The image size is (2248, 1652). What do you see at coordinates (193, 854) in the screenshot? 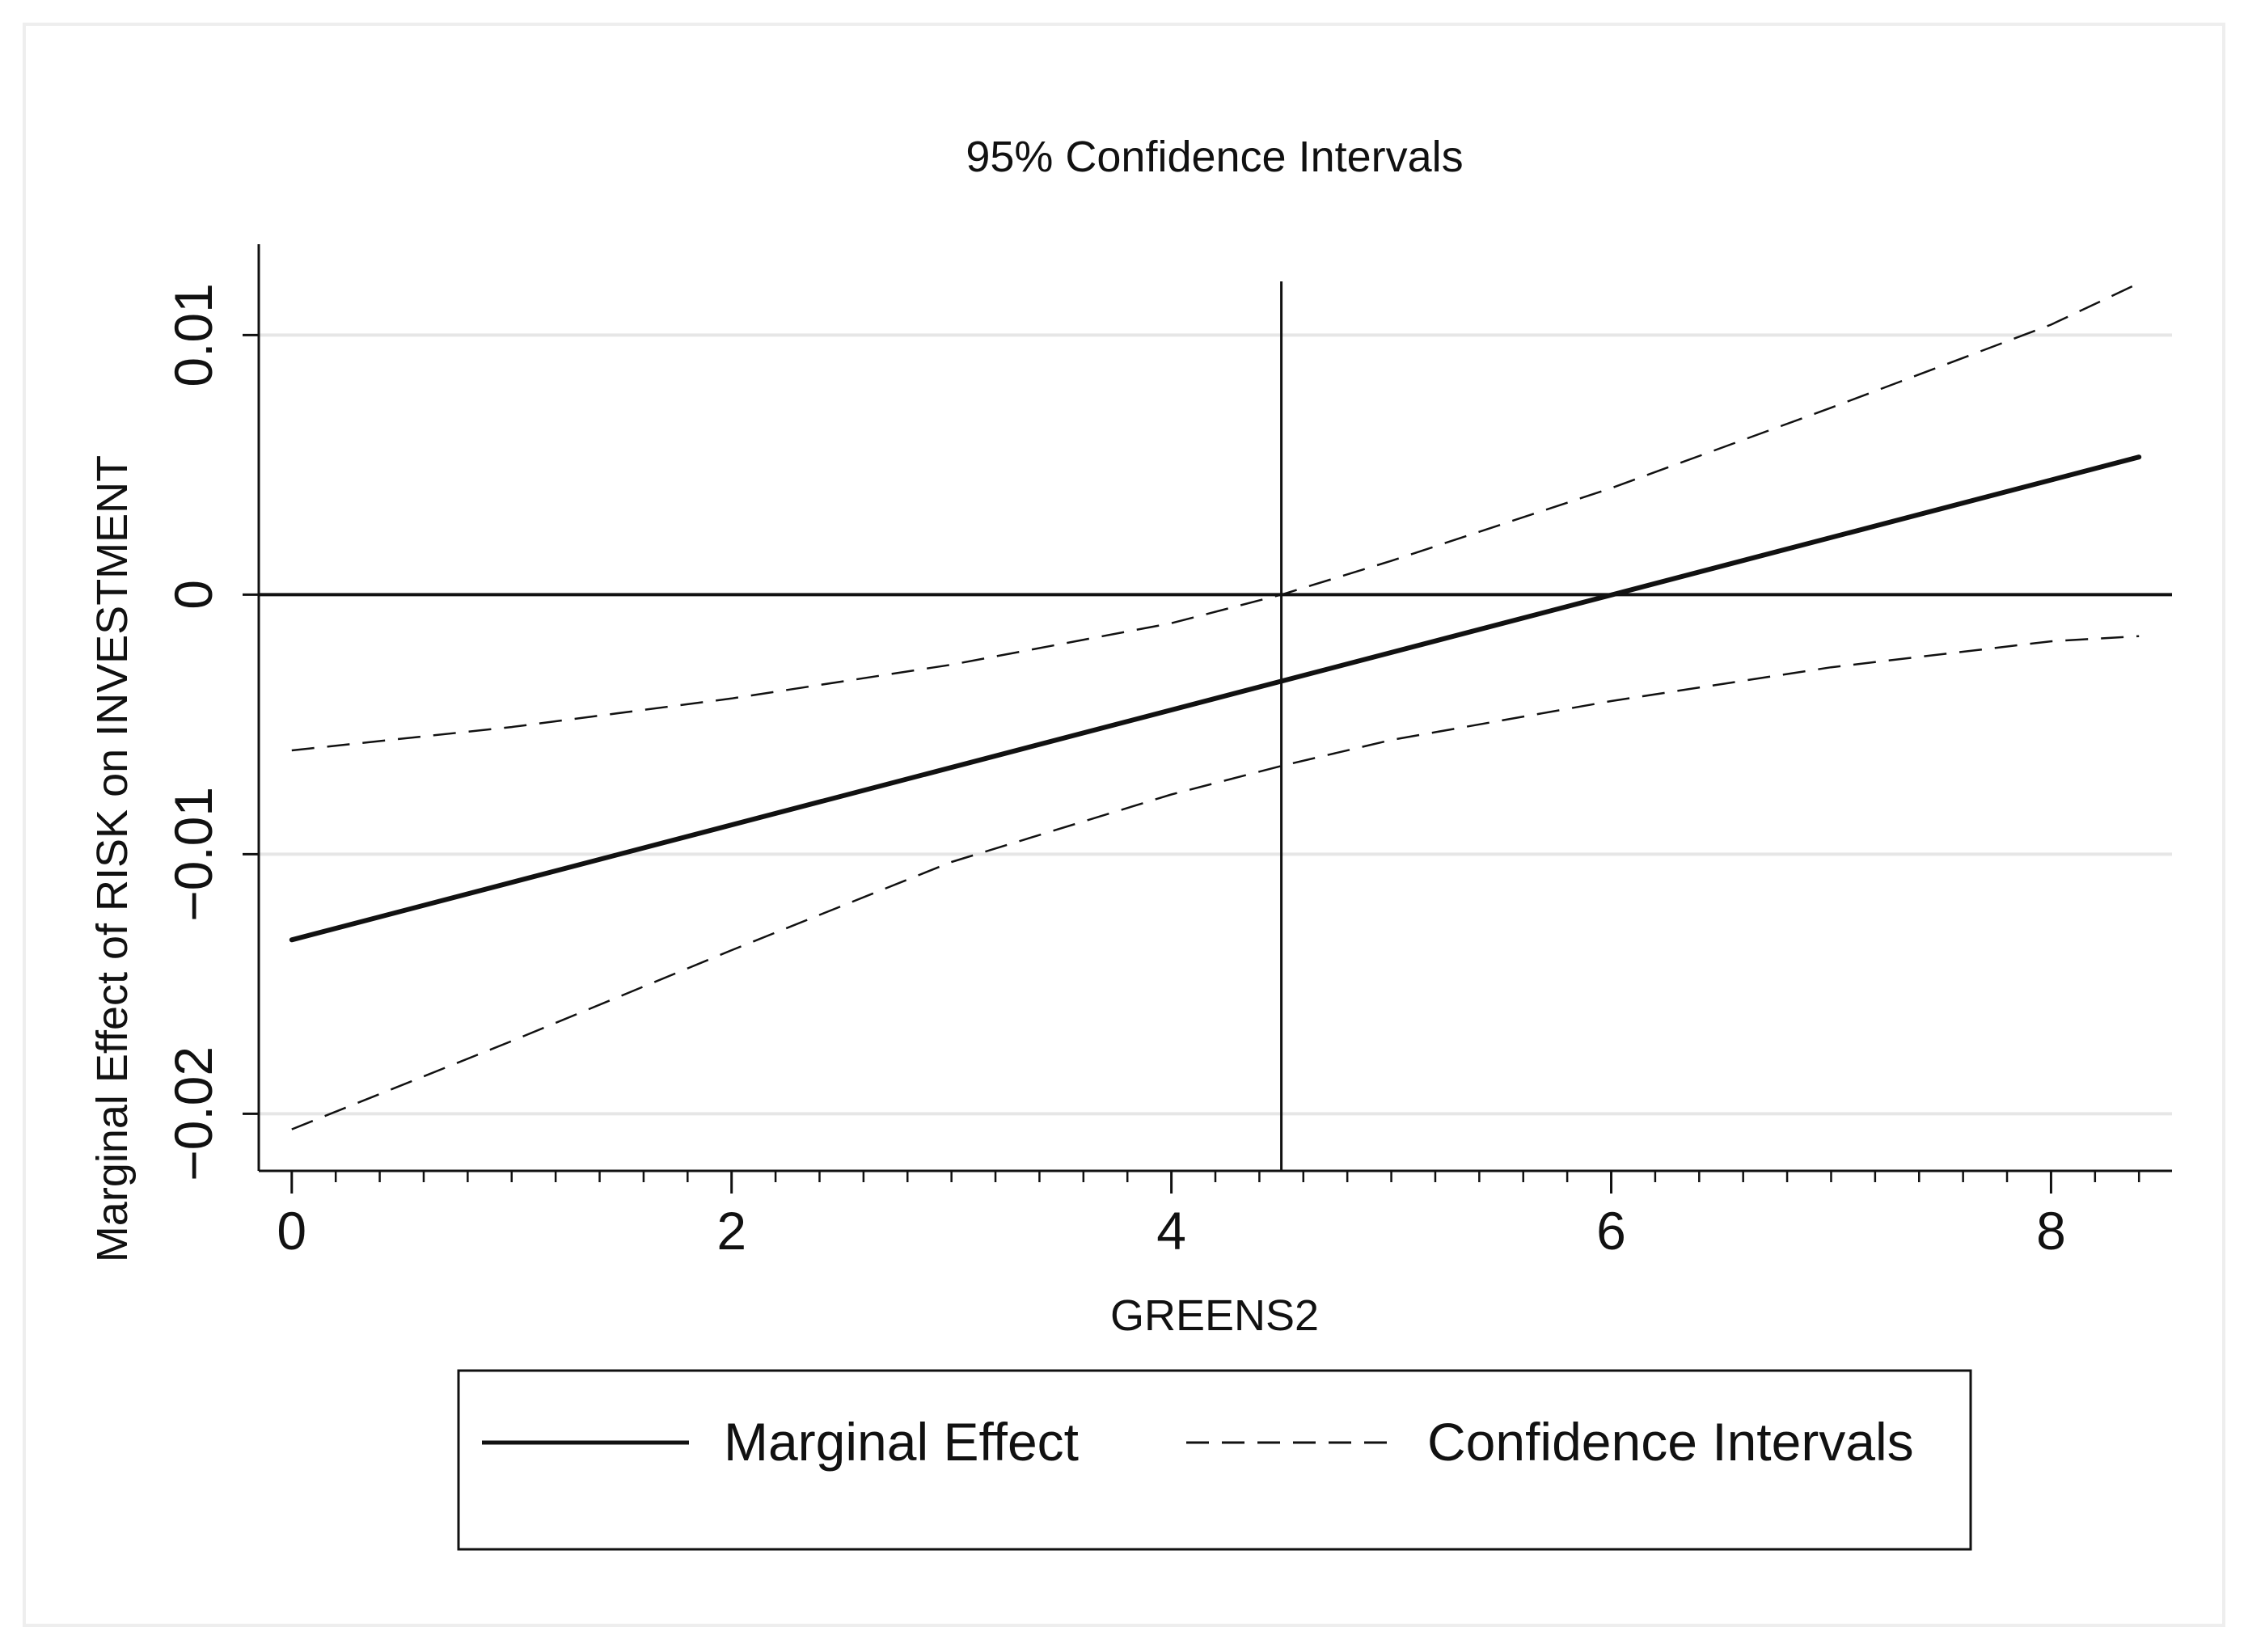
I see `y-tick-label: −0.01` at bounding box center [193, 854].